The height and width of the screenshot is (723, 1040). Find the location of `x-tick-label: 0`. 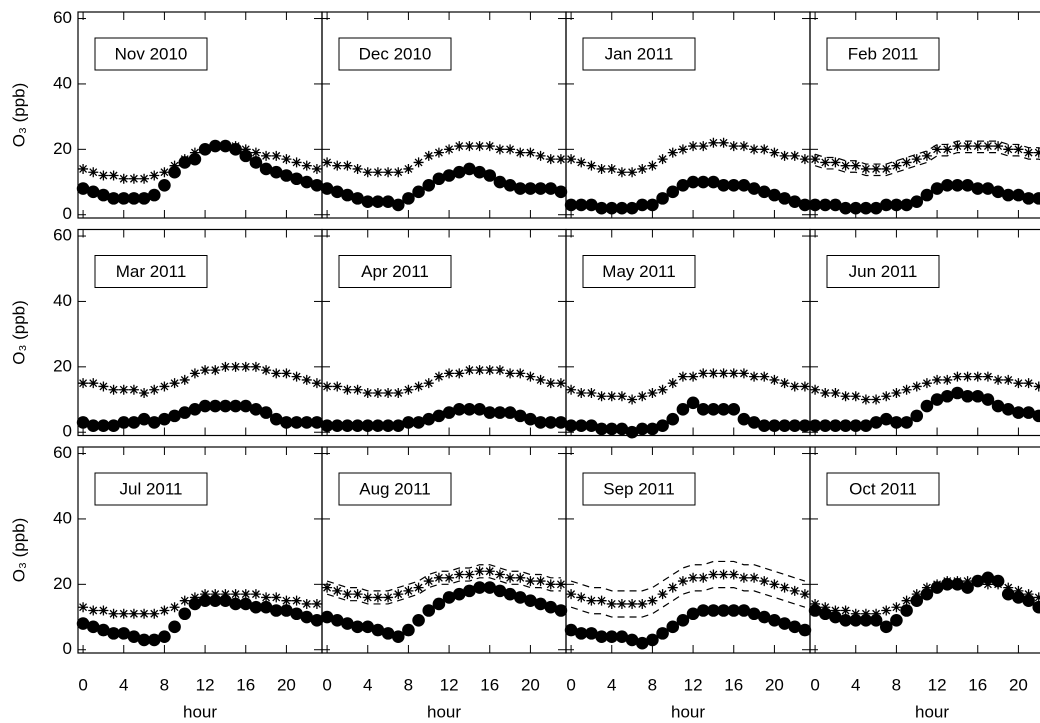

x-tick-label: 0 is located at coordinates (814, 684).